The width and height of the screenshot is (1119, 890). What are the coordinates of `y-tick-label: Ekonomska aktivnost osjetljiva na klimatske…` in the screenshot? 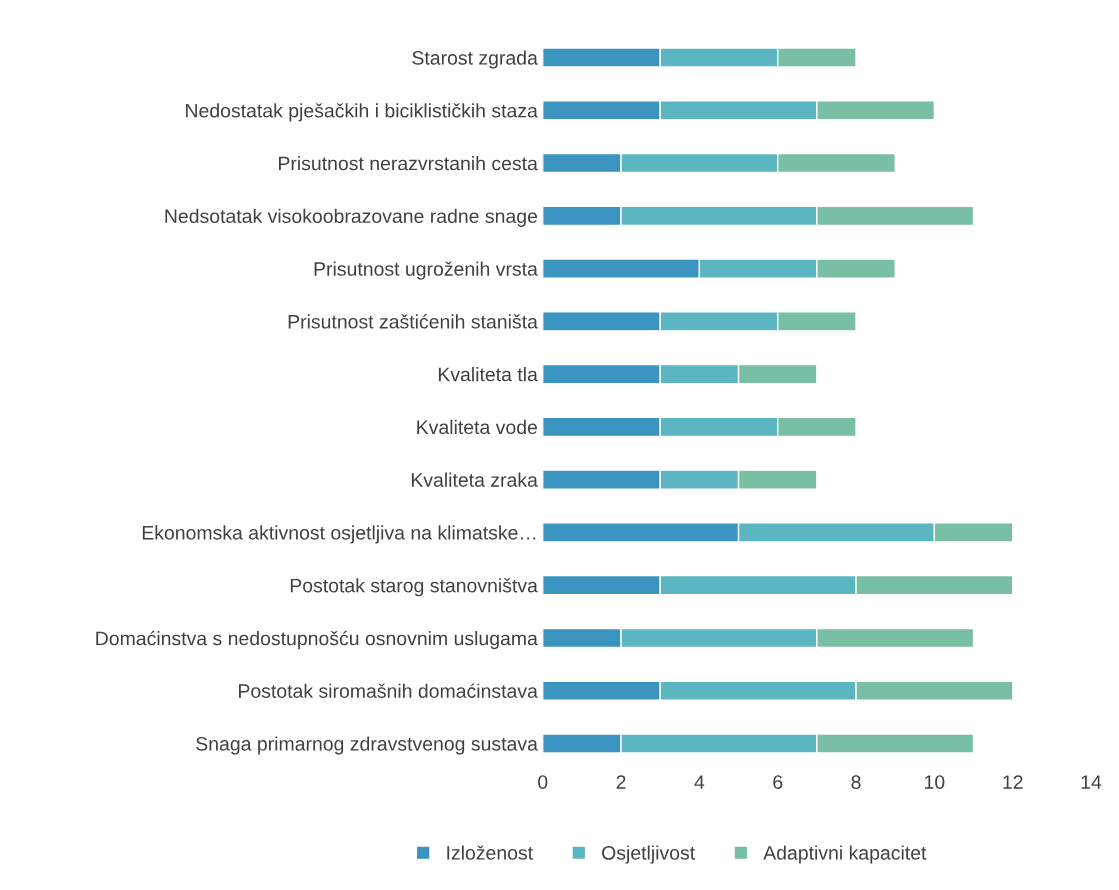 It's located at (339, 534).